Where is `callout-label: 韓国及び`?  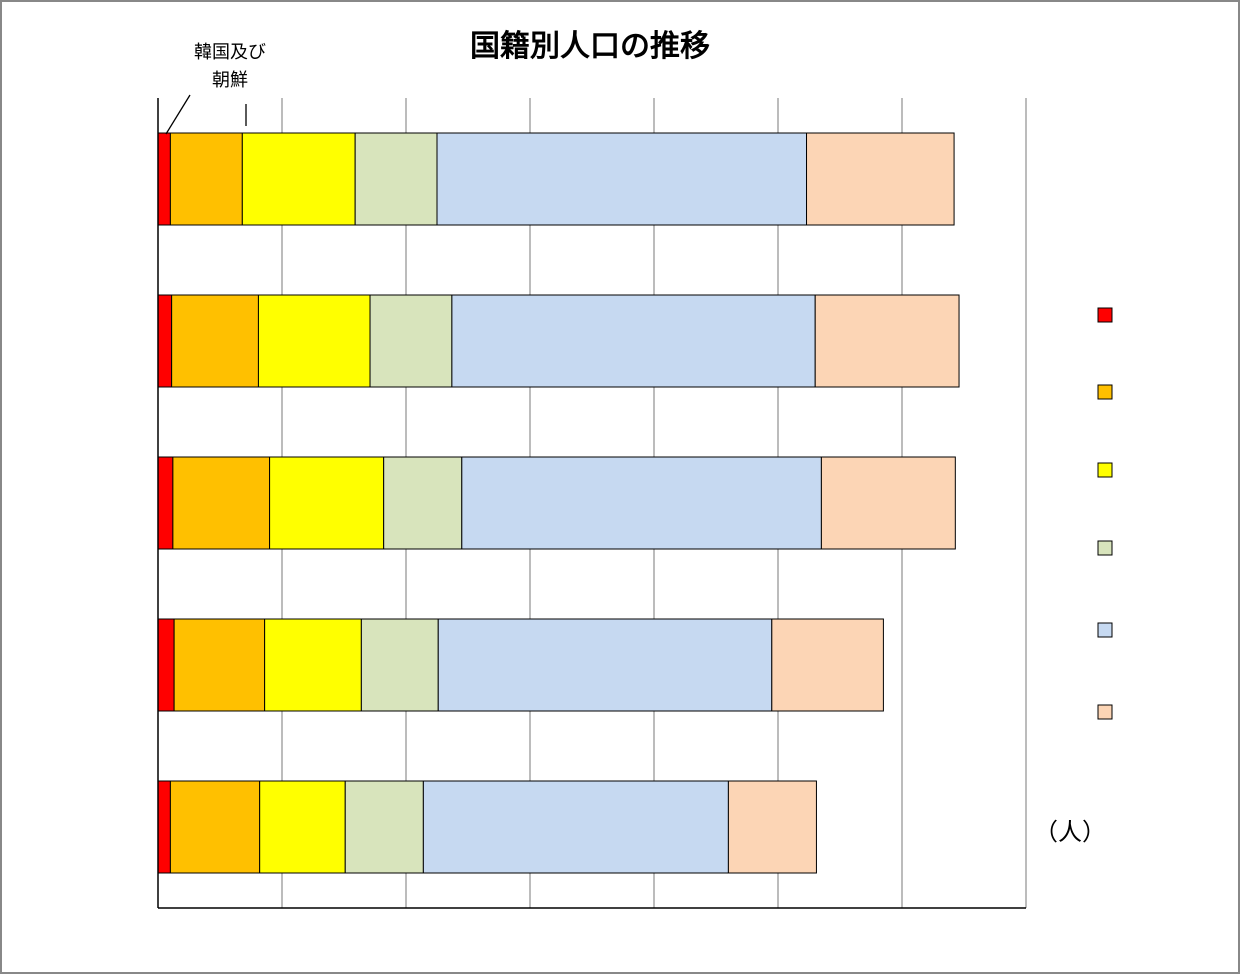
callout-label: 韓国及び is located at coordinates (230, 52).